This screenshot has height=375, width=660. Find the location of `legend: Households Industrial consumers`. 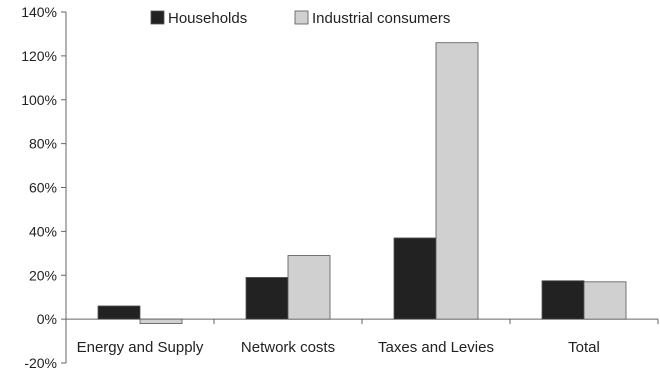

legend: Households Industrial consumers is located at coordinates (300, 18).